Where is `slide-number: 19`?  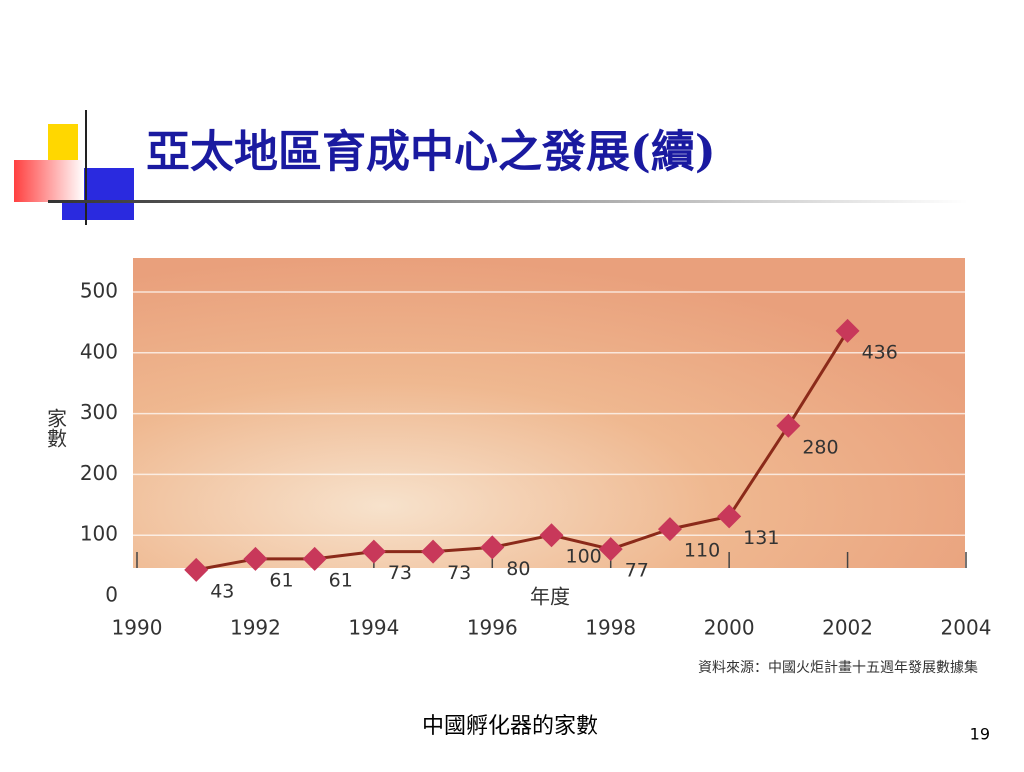 slide-number: 19 is located at coordinates (980, 734).